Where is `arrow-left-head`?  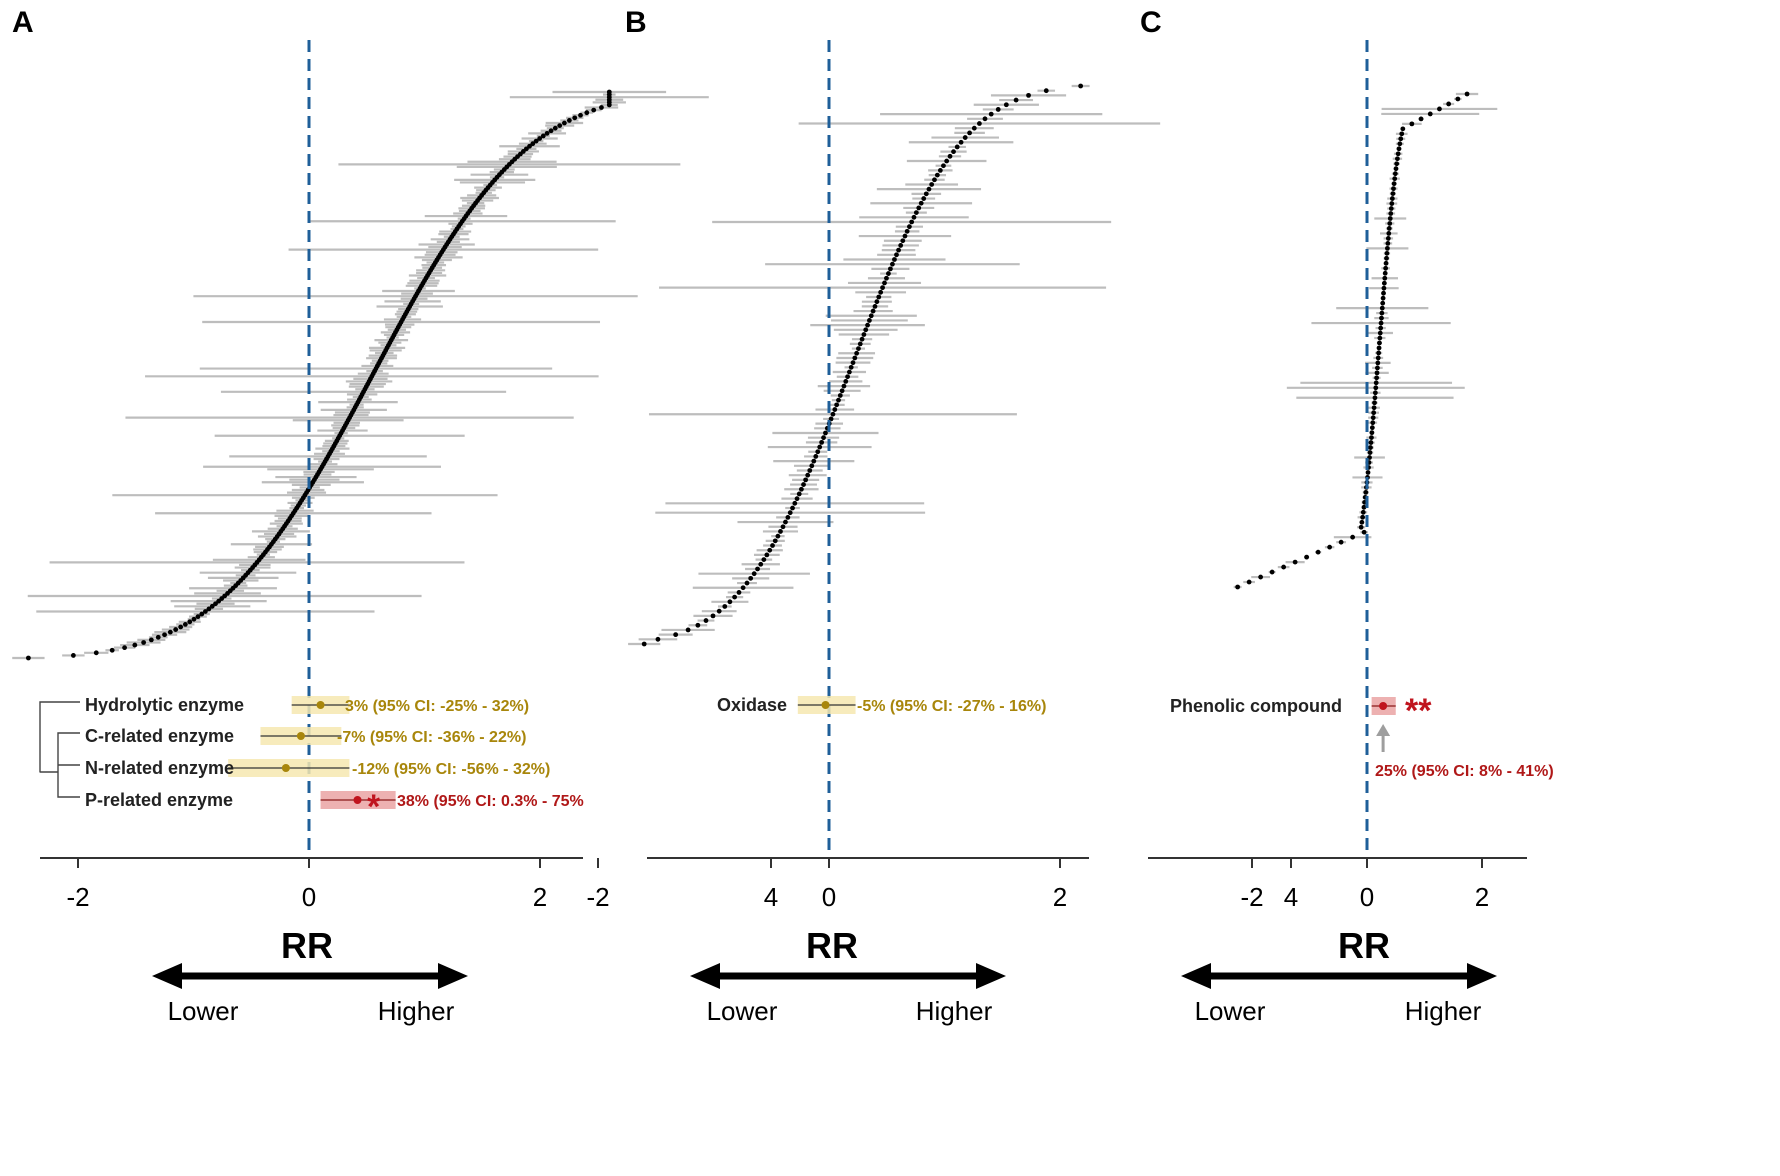
arrow-left-head is located at coordinates (167, 976).